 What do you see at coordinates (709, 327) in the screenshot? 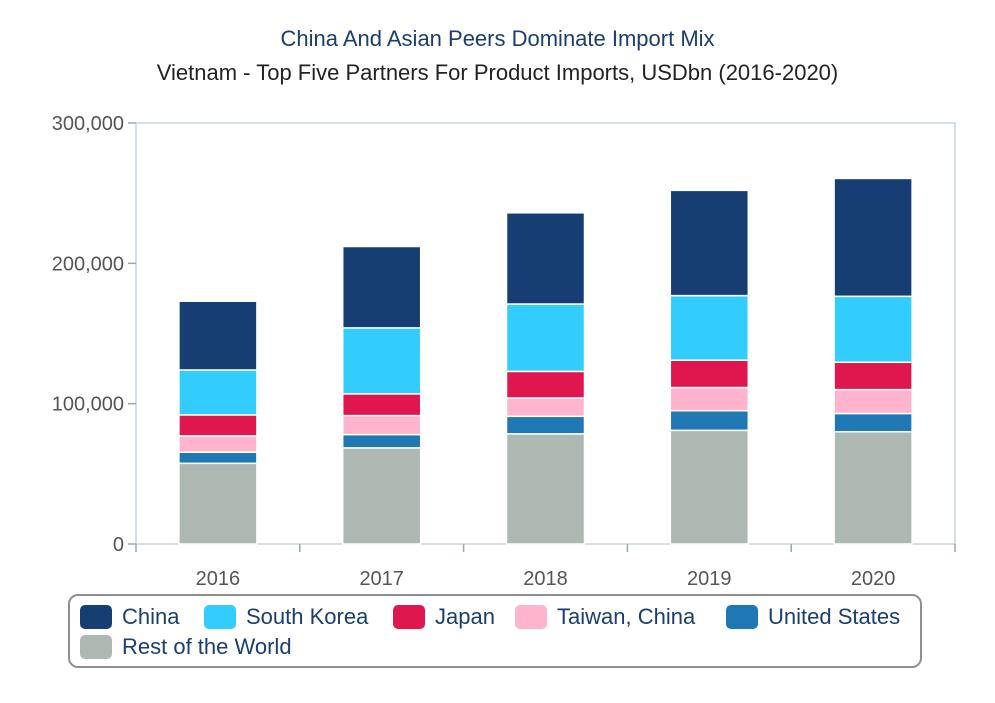
I see `bar-south-korea-2019` at bounding box center [709, 327].